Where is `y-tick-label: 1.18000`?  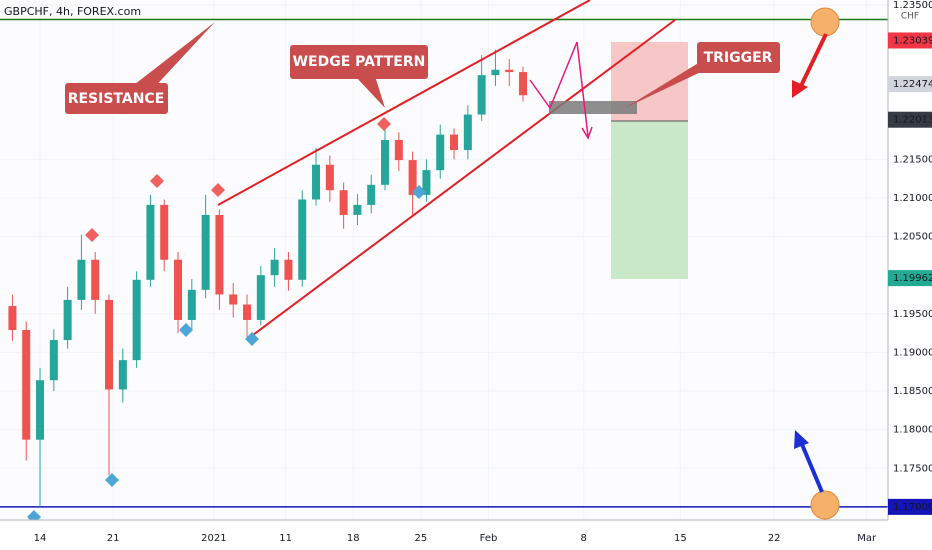
y-tick-label: 1.18000 is located at coordinates (912, 430).